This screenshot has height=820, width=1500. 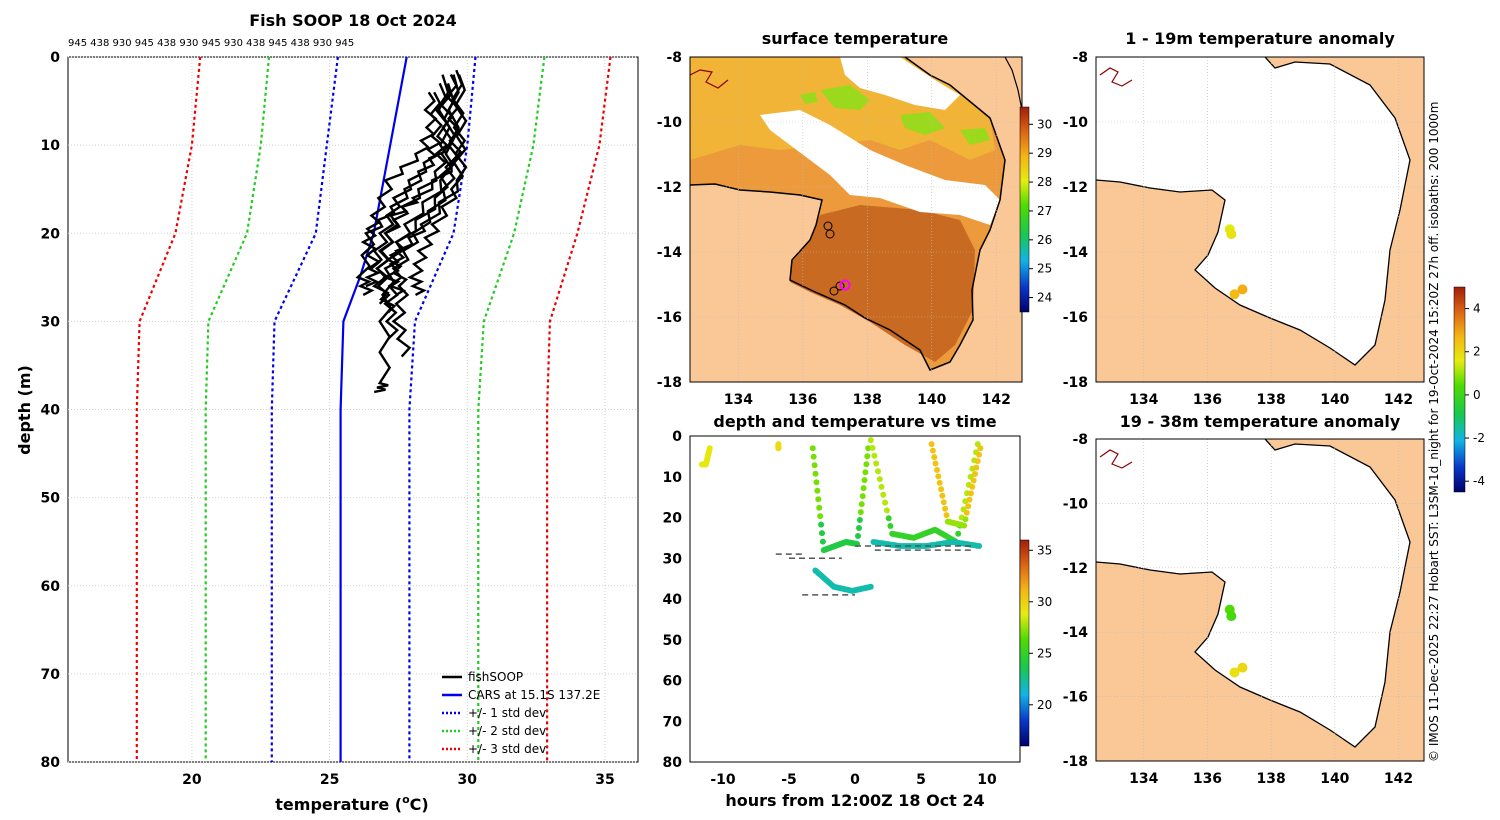 I want to click on map-xtick-label: 136, so click(x=802, y=400).